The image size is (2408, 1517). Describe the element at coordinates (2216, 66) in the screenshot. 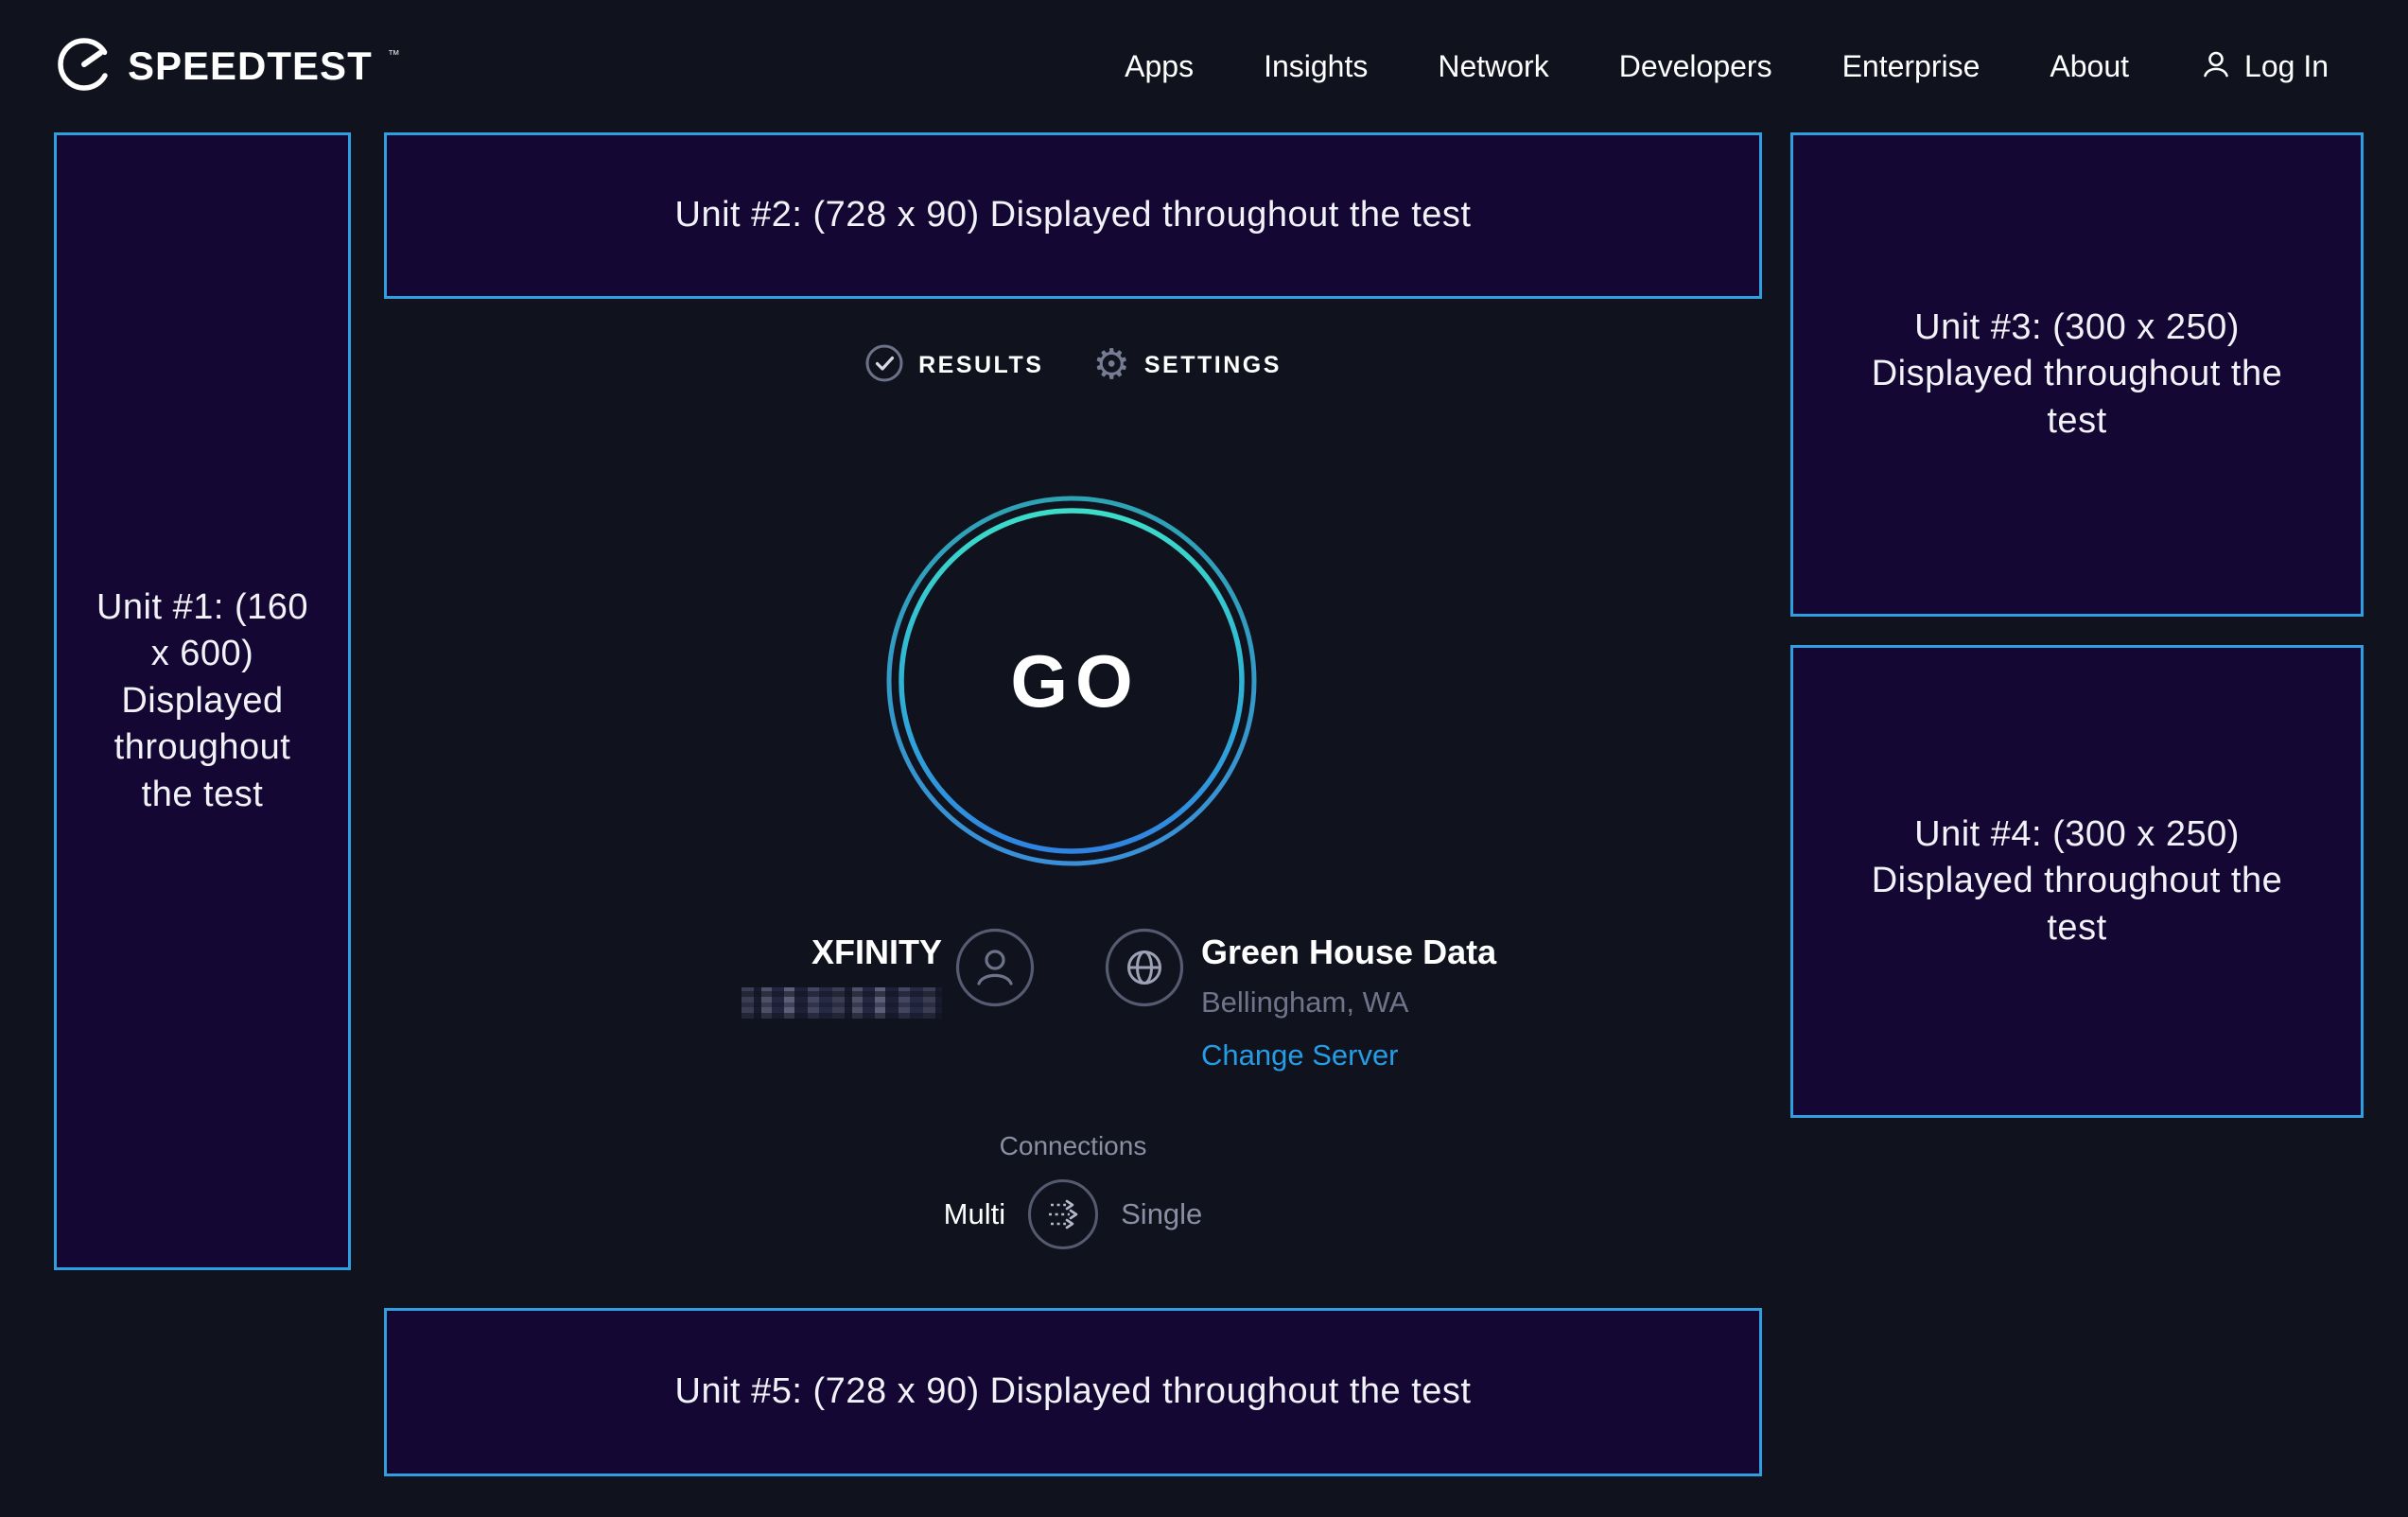

I see `user-icon` at that location.